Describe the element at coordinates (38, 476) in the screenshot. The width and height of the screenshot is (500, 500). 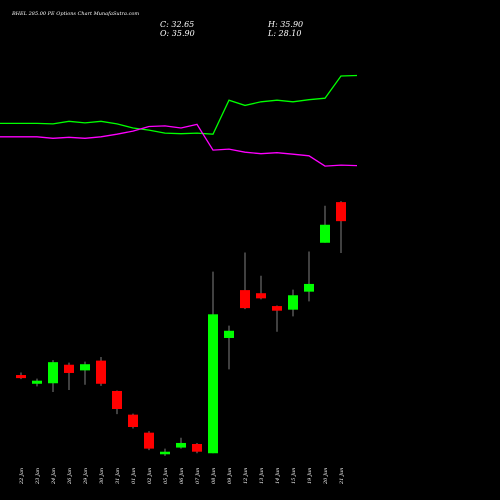
I see `x-tick-label: 23 Jan` at that location.